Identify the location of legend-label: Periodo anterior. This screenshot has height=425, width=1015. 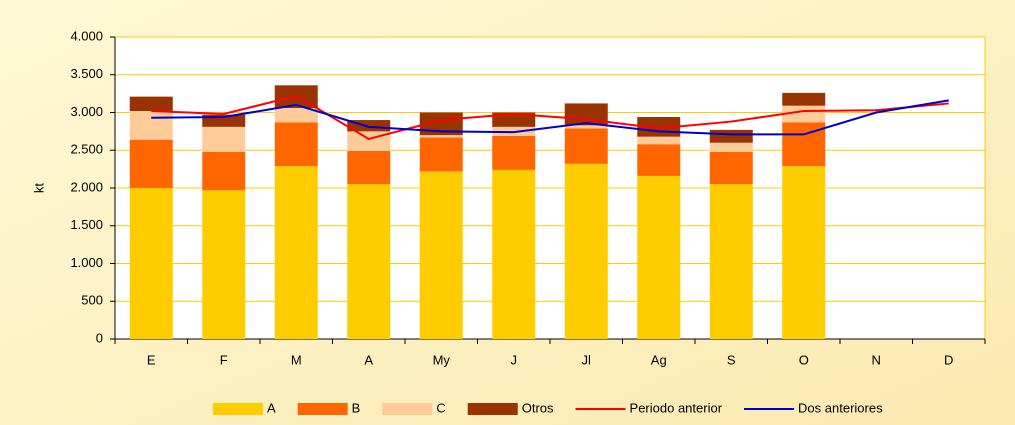
(676, 407).